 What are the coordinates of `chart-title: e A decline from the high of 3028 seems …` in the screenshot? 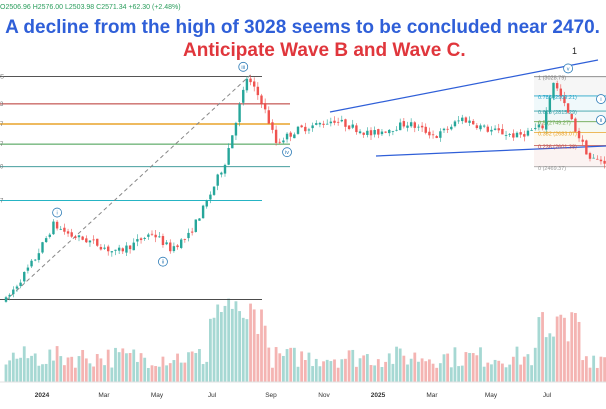 It's located at (300, 27).